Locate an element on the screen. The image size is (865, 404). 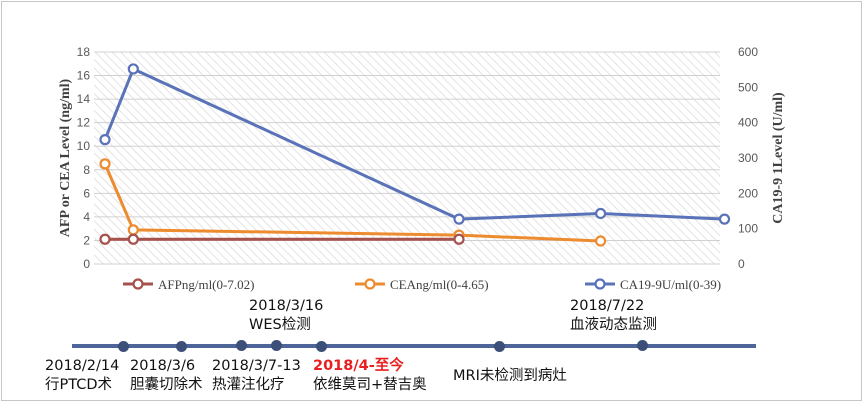
event-date-blood: 2018/7/22 is located at coordinates (607, 306).